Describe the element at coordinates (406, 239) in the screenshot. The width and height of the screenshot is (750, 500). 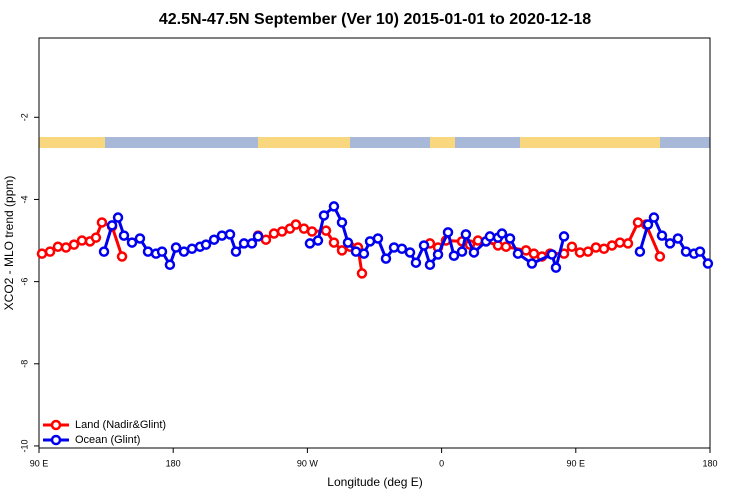
I see `series-line` at that location.